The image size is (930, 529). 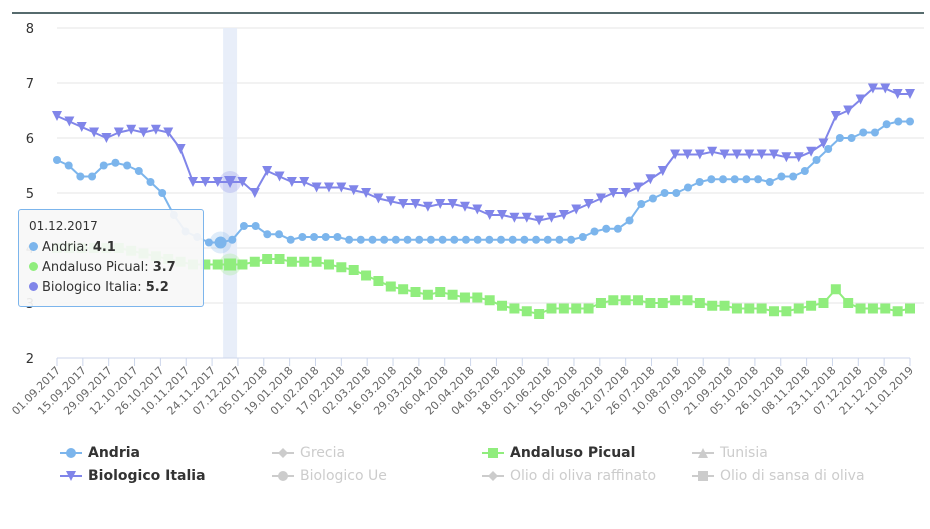 I want to click on y-axis-ticks: 2345678, so click(x=30, y=194).